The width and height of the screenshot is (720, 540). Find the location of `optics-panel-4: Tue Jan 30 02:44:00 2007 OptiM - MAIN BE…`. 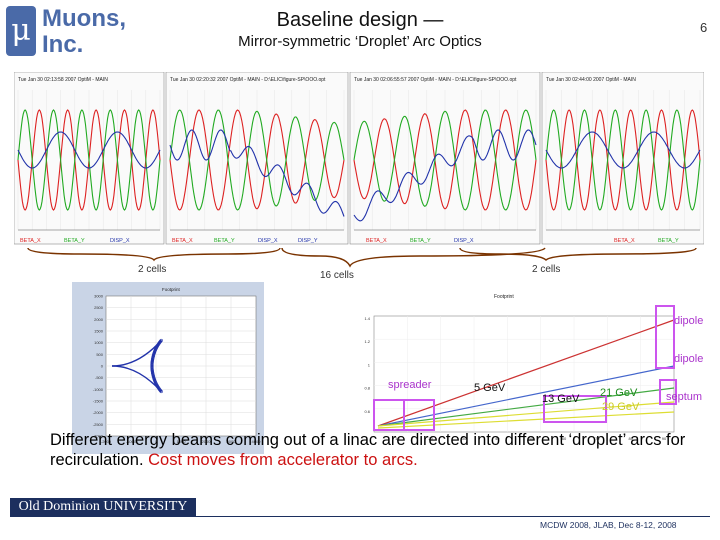

optics-panel-4: Tue Jan 30 02:44:00 2007 OptiM - MAIN BE… is located at coordinates (622, 158).